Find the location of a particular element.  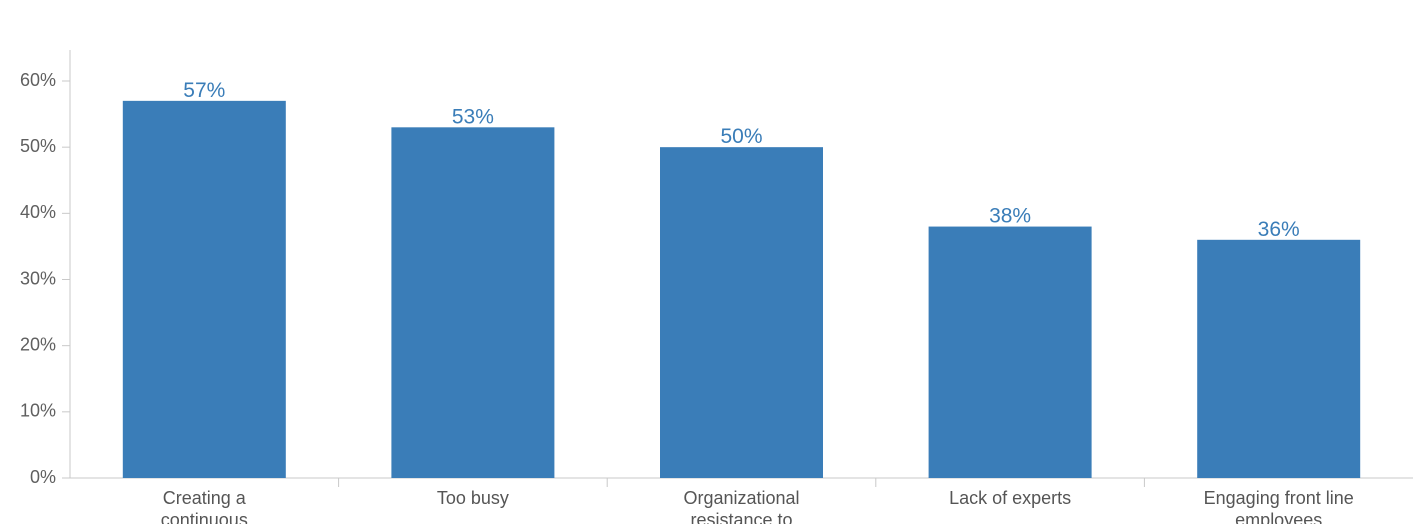

x-tick-label-line: Lack of experts is located at coordinates (1010, 498).